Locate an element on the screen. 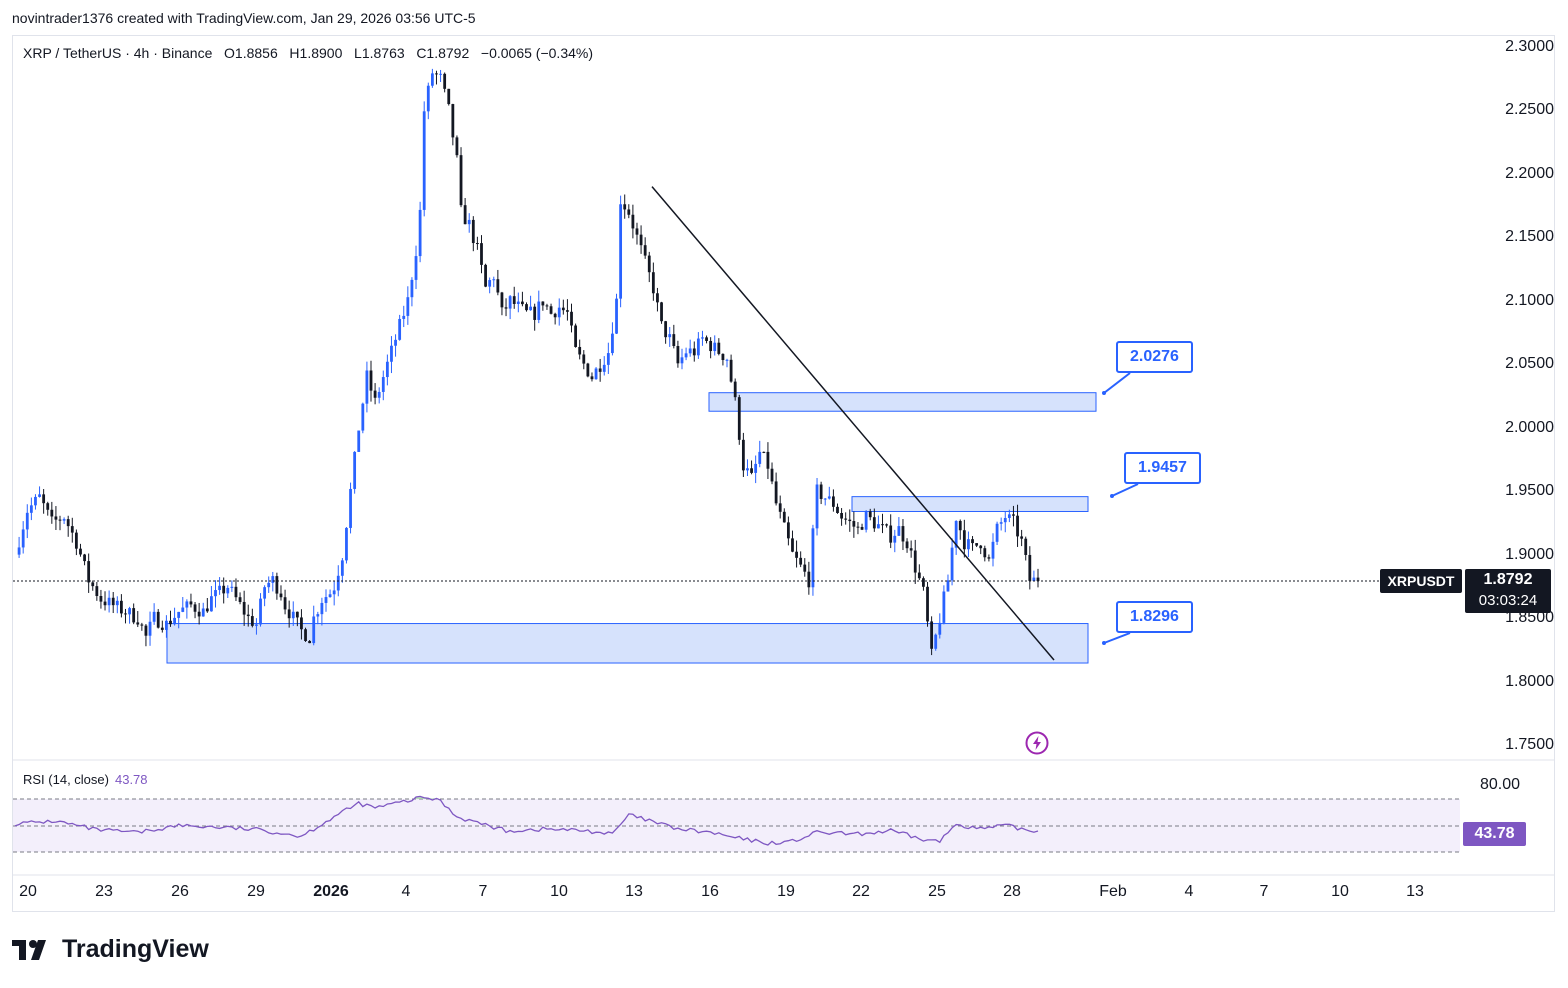  time-tick-label: 7 is located at coordinates (483, 891).